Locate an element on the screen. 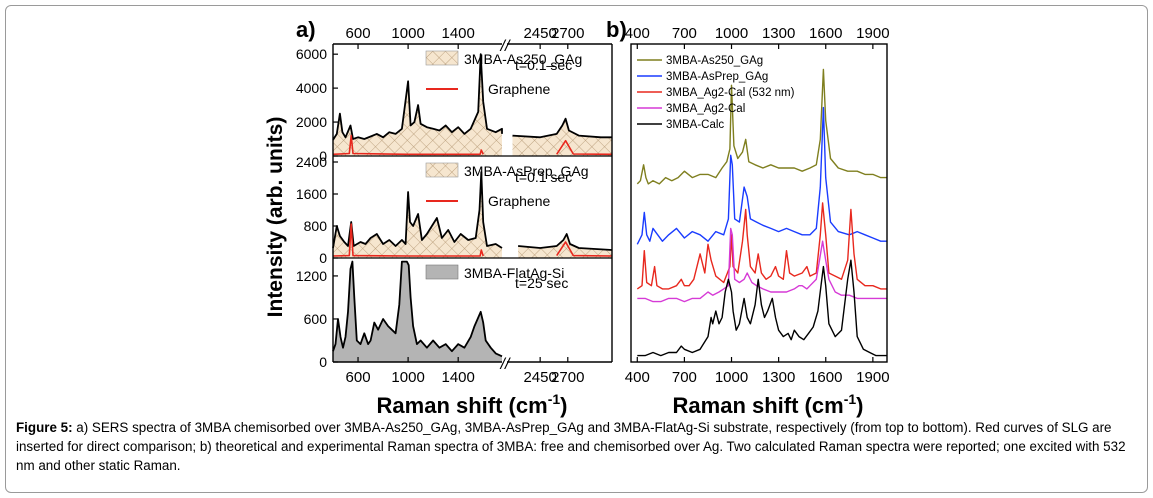 The height and width of the screenshot is (498, 1153). subpanel-annotation: t=25 sec is located at coordinates (541, 283).